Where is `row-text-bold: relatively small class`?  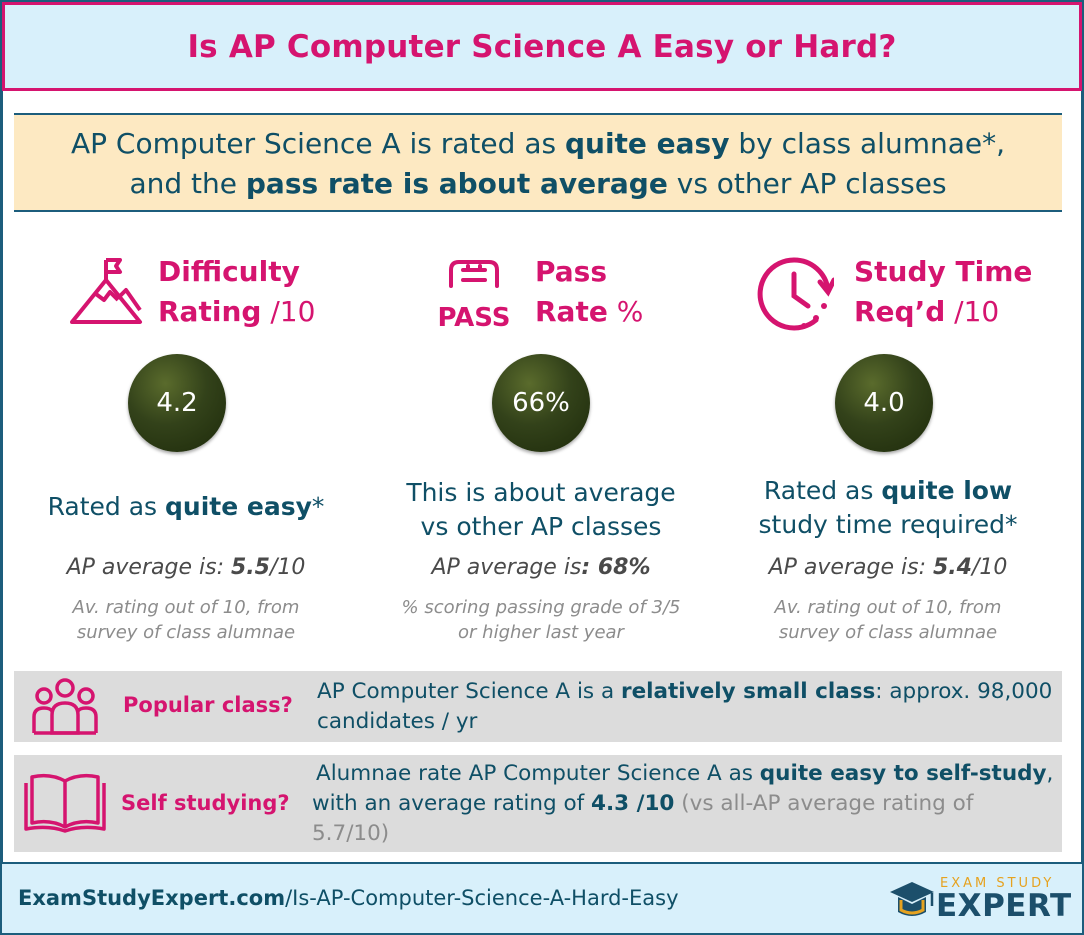
row-text-bold: relatively small class is located at coordinates (748, 691).